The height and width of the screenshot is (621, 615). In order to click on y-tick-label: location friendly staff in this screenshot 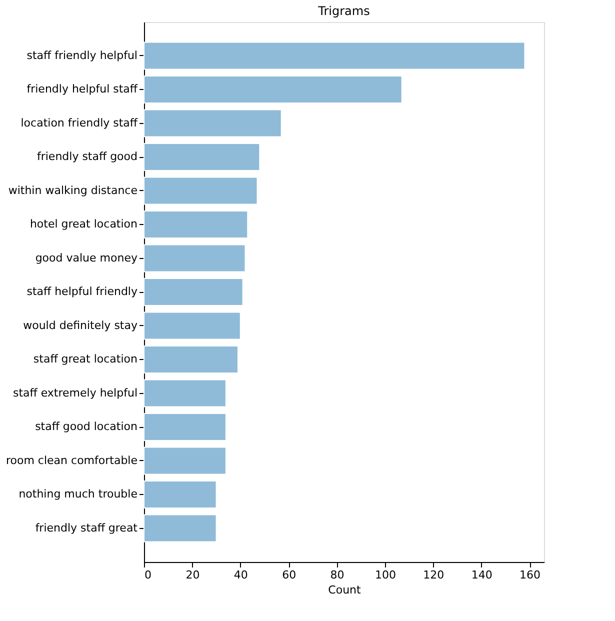, I will do `click(79, 123)`.